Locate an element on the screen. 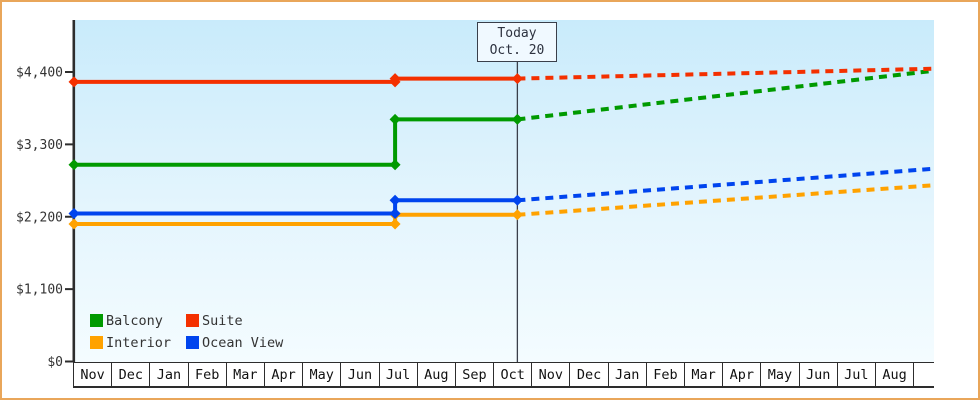 The image size is (980, 400). legend-item: Ocean View is located at coordinates (235, 342).